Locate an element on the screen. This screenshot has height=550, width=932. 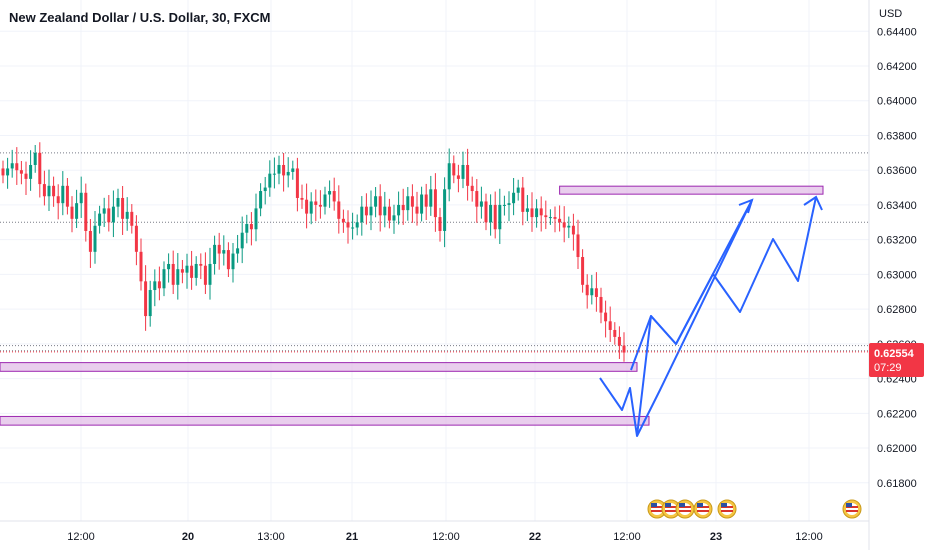
price-tick-label: 0.62000 is located at coordinates (897, 449).